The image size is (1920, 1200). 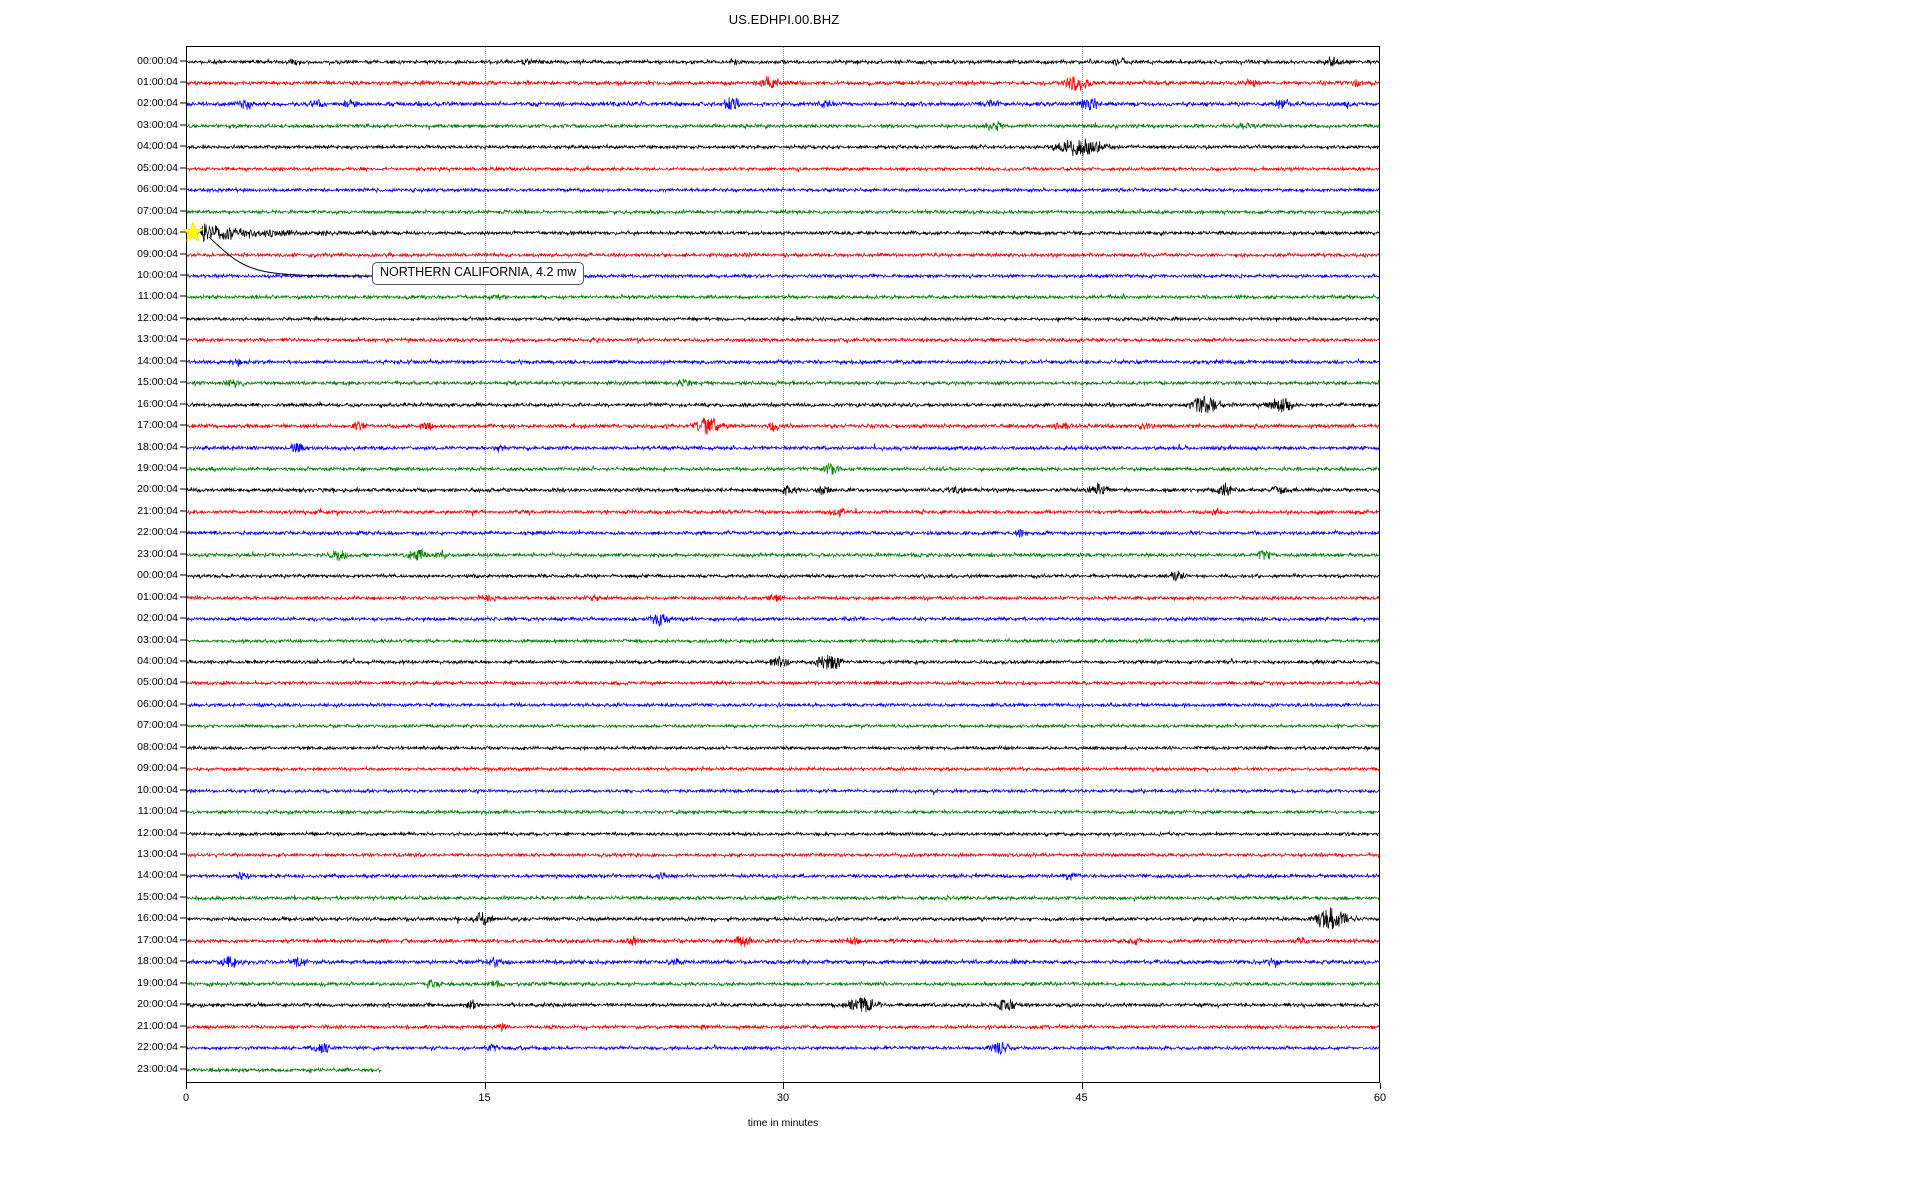 What do you see at coordinates (157, 832) in the screenshot?
I see `y-axis-tick-label: 12:00:04` at bounding box center [157, 832].